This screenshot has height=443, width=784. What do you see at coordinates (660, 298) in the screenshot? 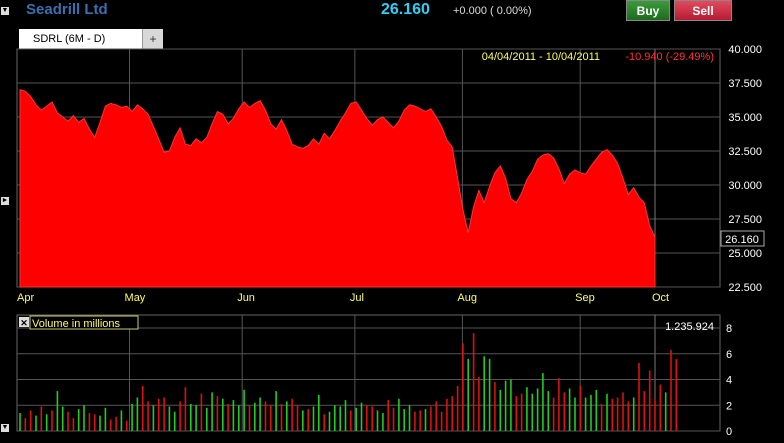
I see `x-tick-label: Oct` at bounding box center [660, 298].